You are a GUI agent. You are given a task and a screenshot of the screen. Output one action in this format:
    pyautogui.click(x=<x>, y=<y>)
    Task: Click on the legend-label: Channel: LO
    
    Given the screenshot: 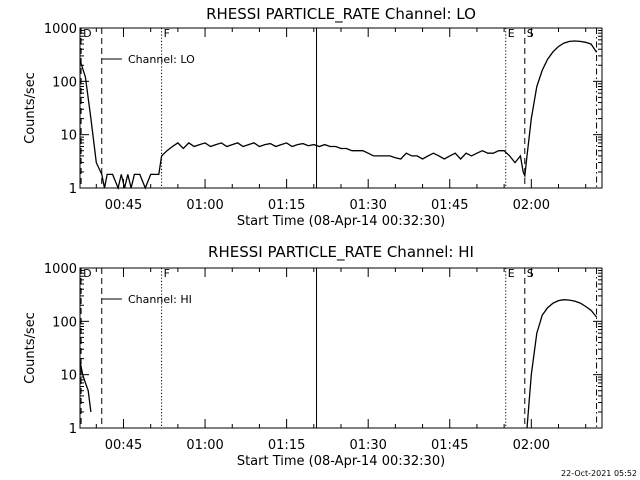 What is the action you would take?
    pyautogui.click(x=161, y=59)
    